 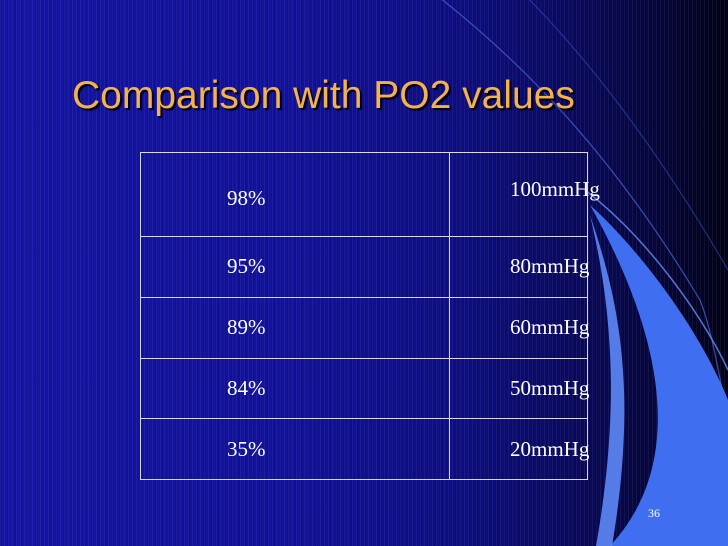 I want to click on po2-cell: 20mmHg, so click(x=519, y=449).